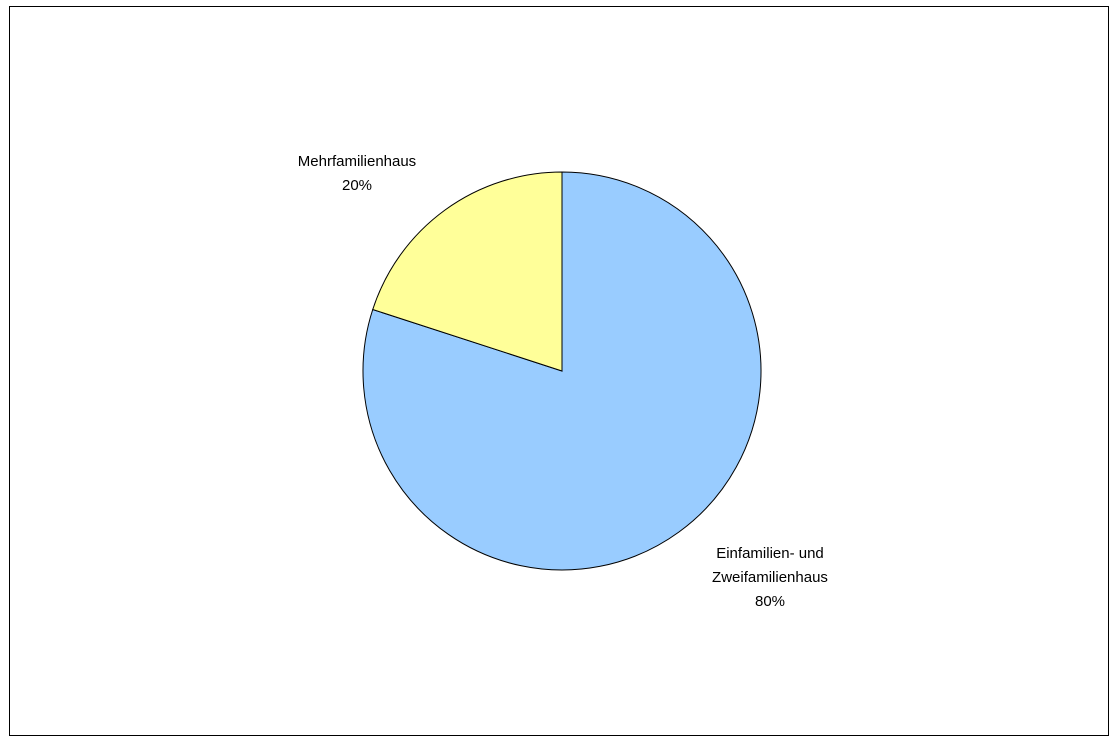 The width and height of the screenshot is (1112, 736). I want to click on data-label-line: 20%, so click(357, 185).